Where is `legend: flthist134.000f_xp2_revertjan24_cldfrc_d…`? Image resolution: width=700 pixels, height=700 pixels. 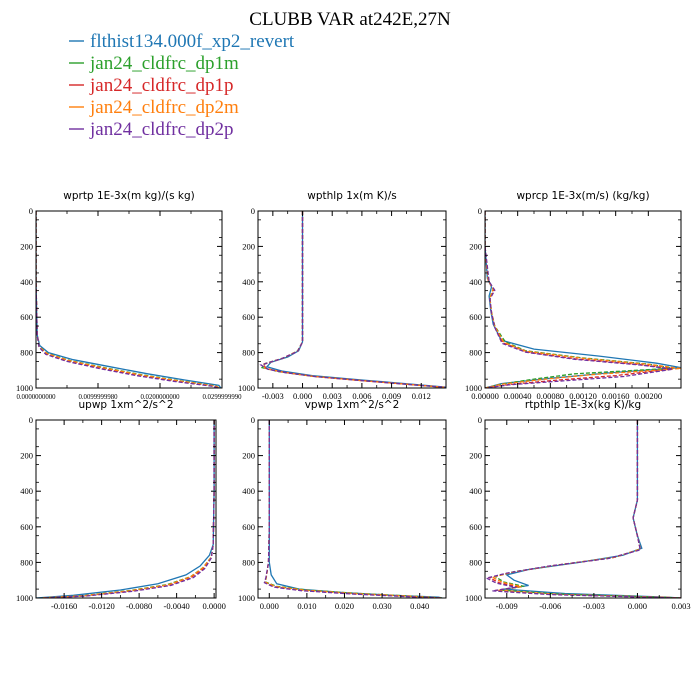 legend: flthist134.000f_xp2_revertjan24_cldfrc_d… is located at coordinates (182, 85).